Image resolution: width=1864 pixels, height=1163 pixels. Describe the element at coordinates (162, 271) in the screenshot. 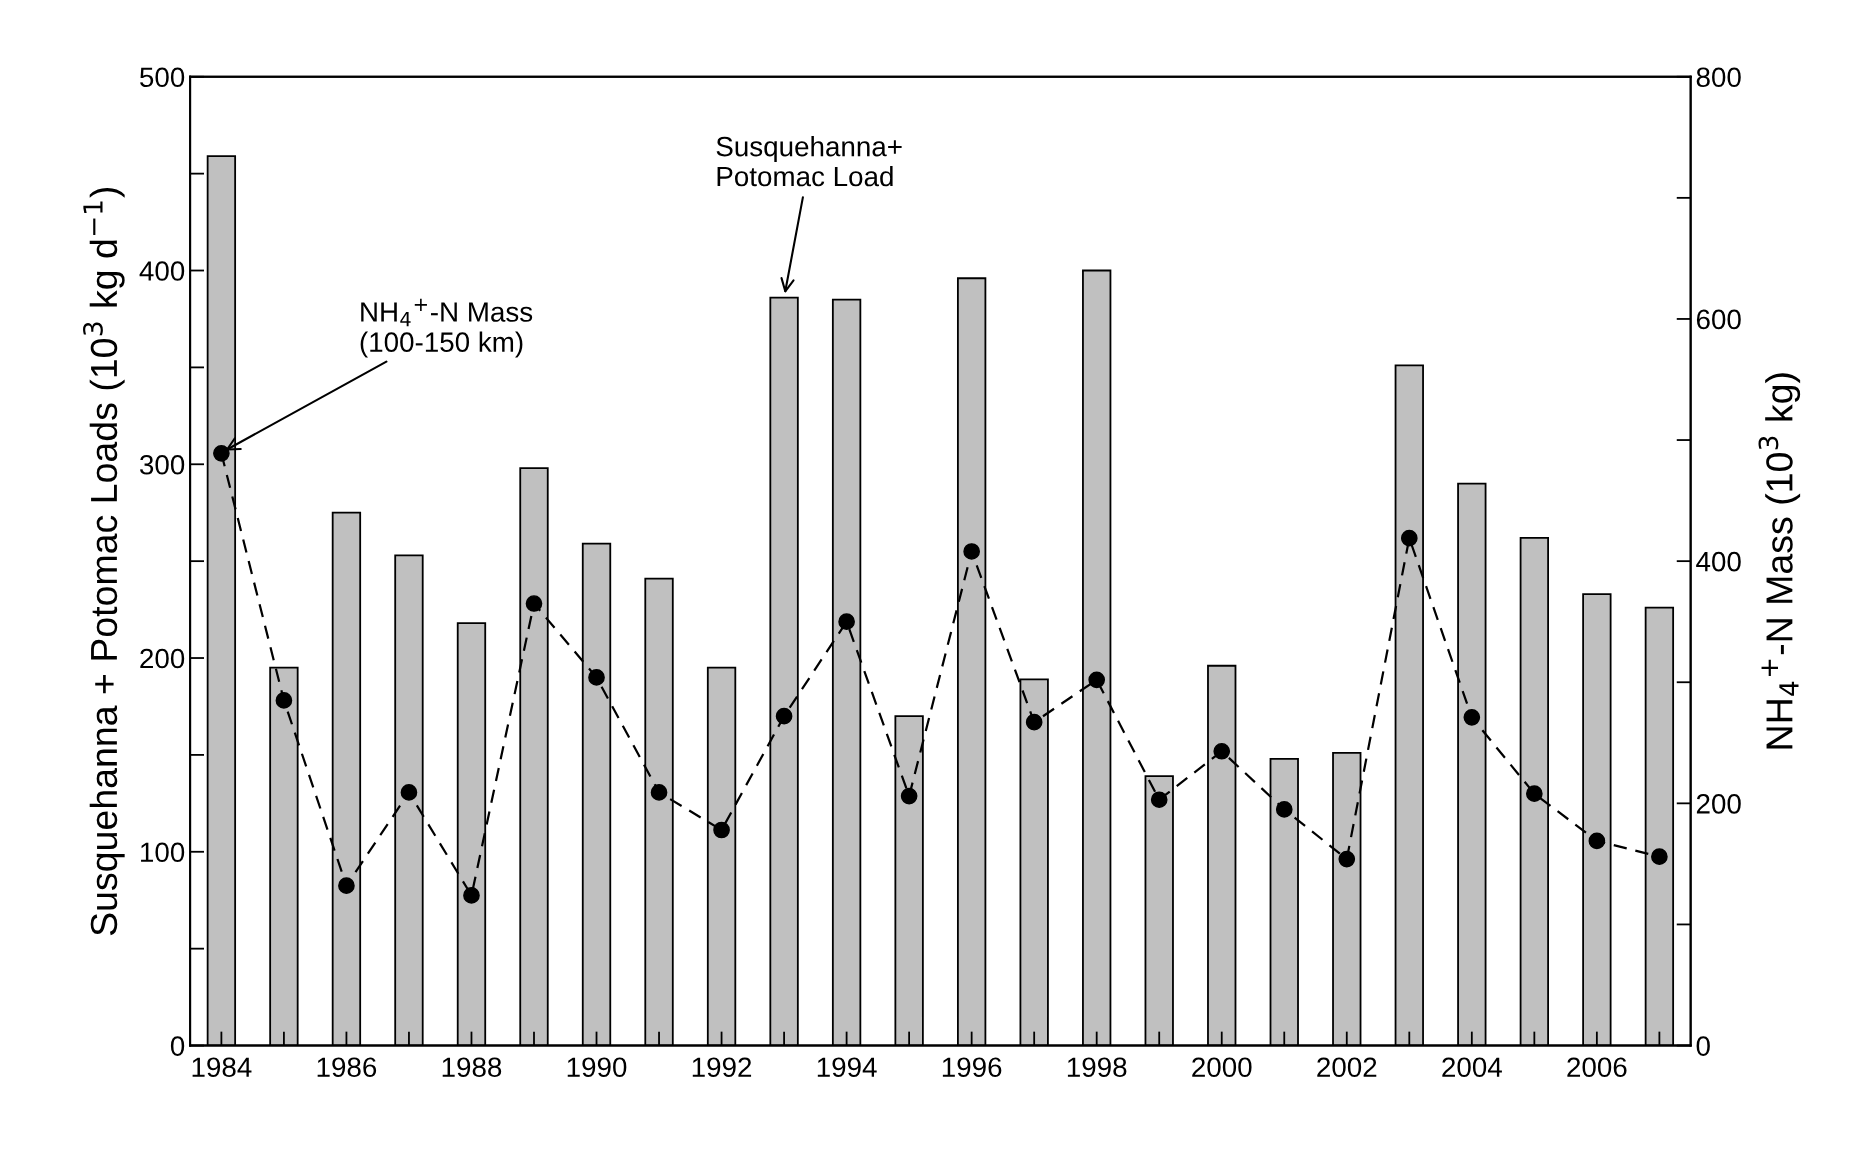

I see `y-tick-label: 400` at that location.